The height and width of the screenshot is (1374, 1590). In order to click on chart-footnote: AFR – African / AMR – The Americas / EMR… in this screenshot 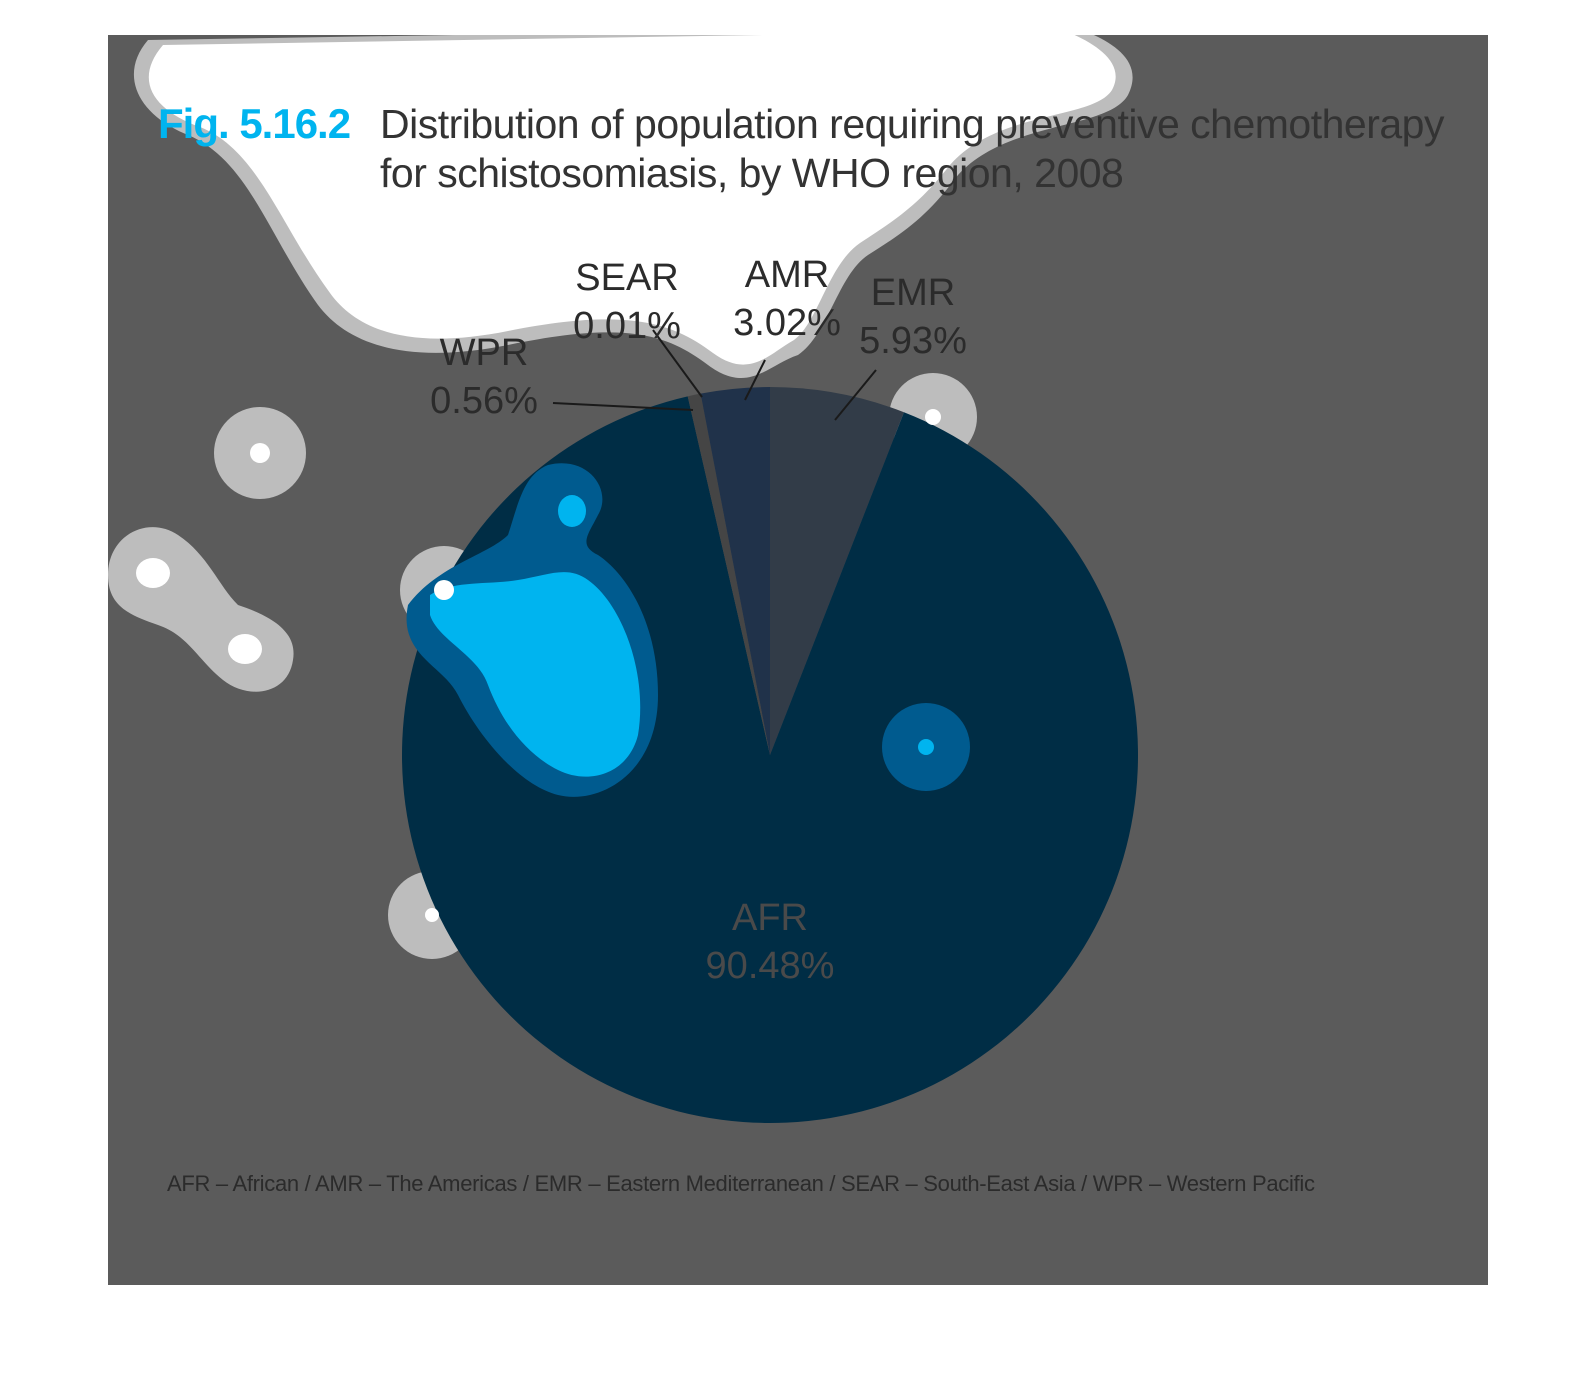, I will do `click(741, 1183)`.